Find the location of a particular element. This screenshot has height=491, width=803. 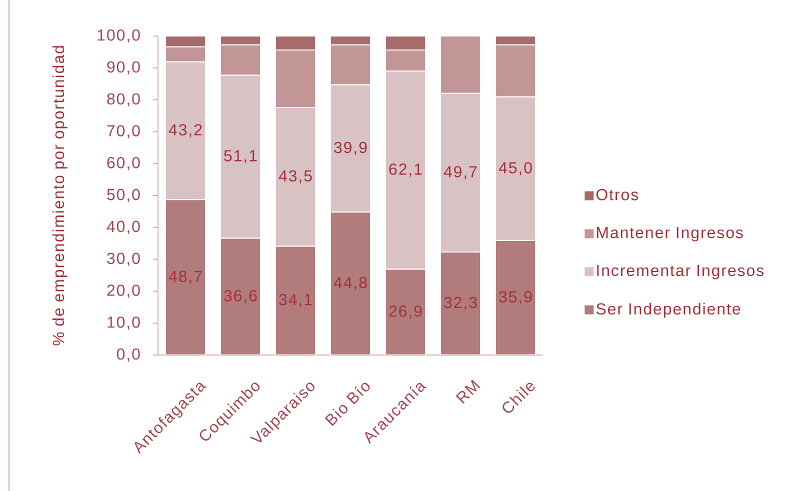

x-tick-label: RM is located at coordinates (468, 392).